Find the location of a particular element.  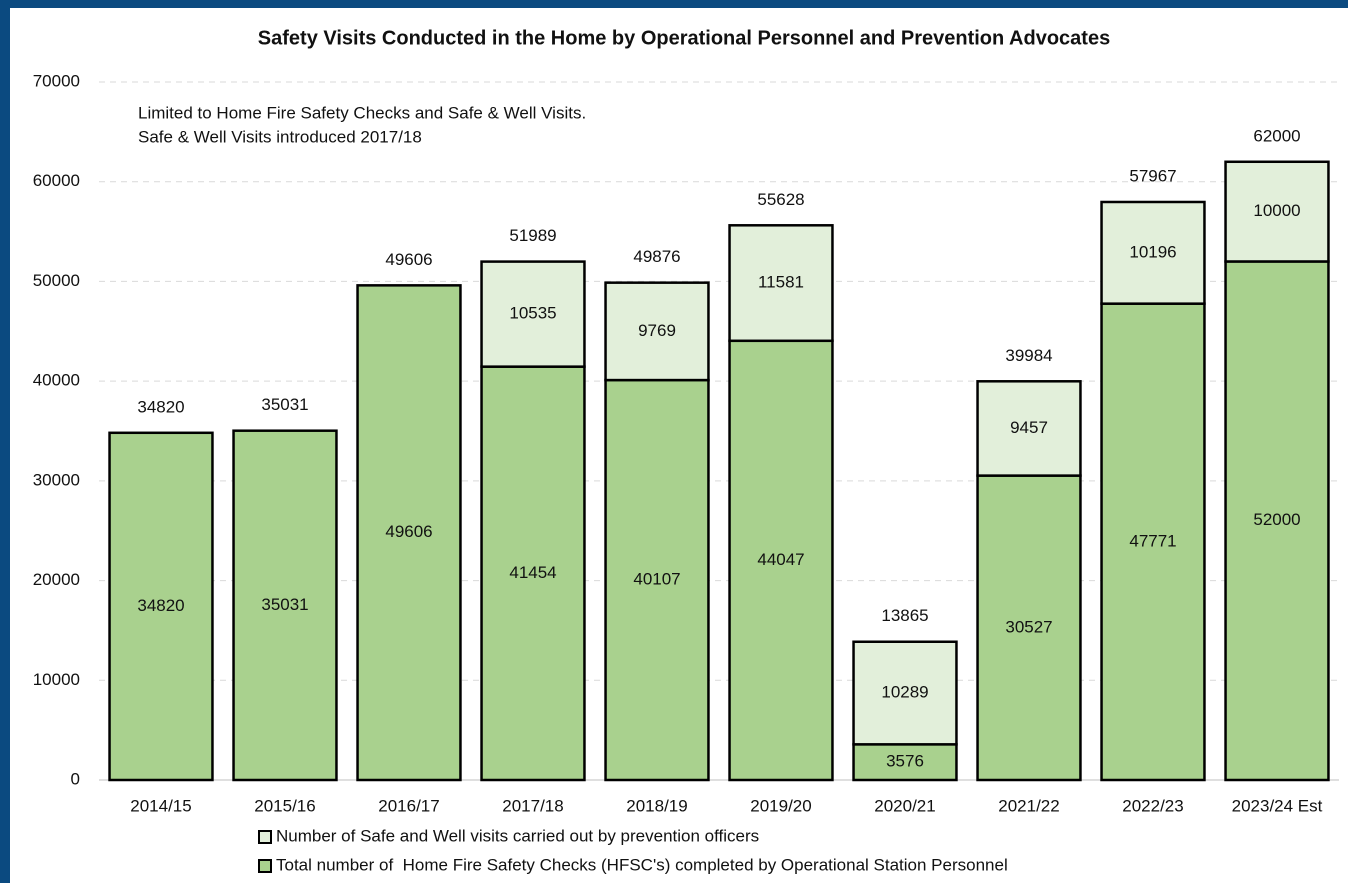

y-tick-label: 30000 is located at coordinates (56, 479).